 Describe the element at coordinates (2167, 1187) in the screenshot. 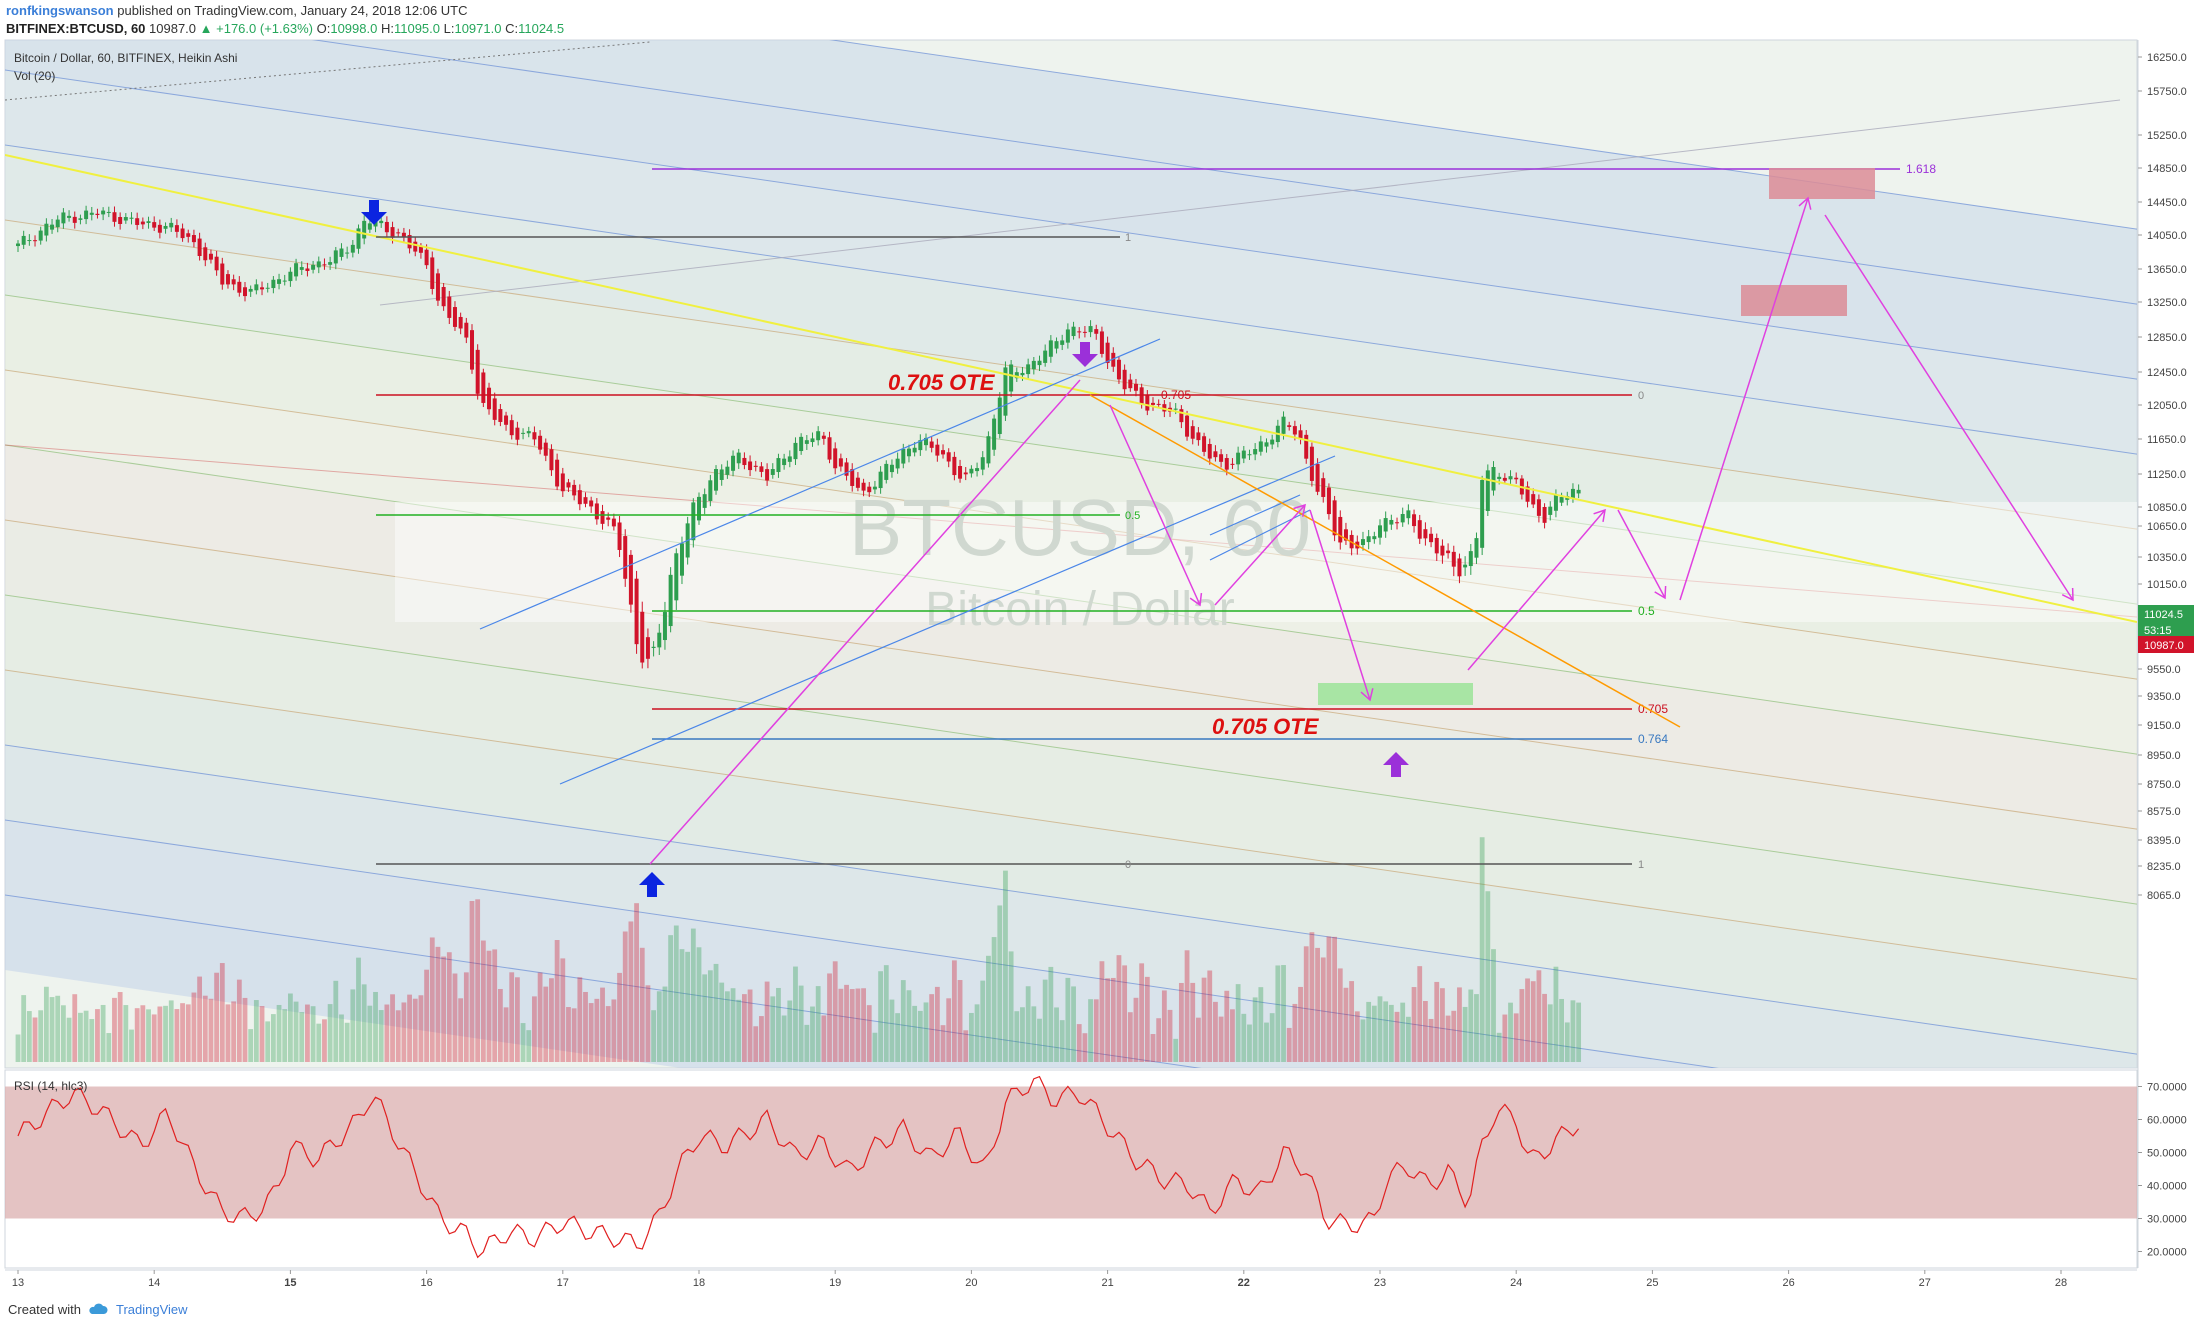

I see `rsi-tick-label: 40.0000` at that location.